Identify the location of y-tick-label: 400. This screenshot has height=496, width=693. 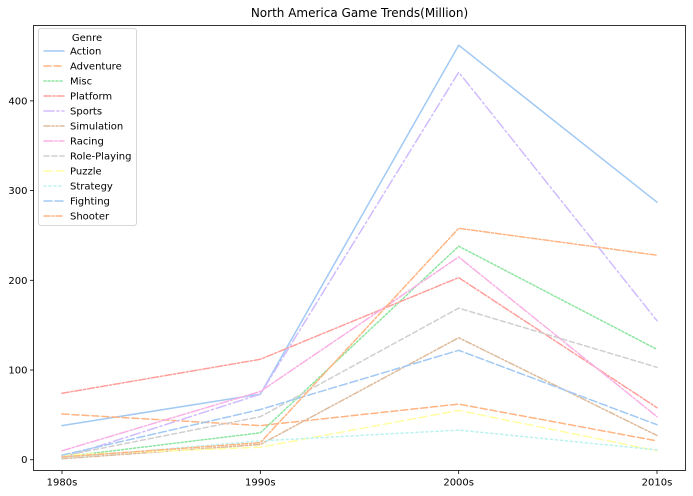
(17, 101).